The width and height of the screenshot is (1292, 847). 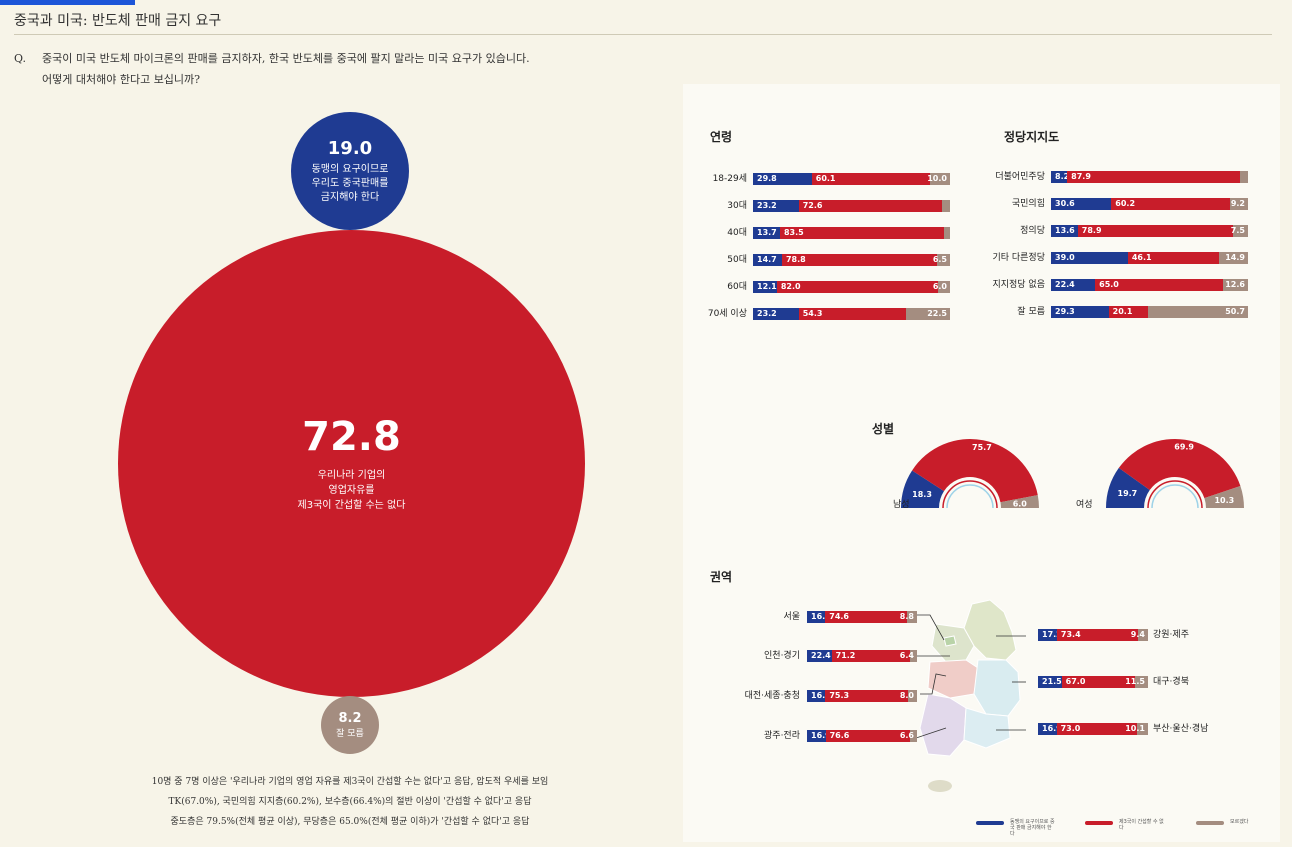 What do you see at coordinates (922, 494) in the screenshot?
I see `gauge-value-label: 18.3` at bounding box center [922, 494].